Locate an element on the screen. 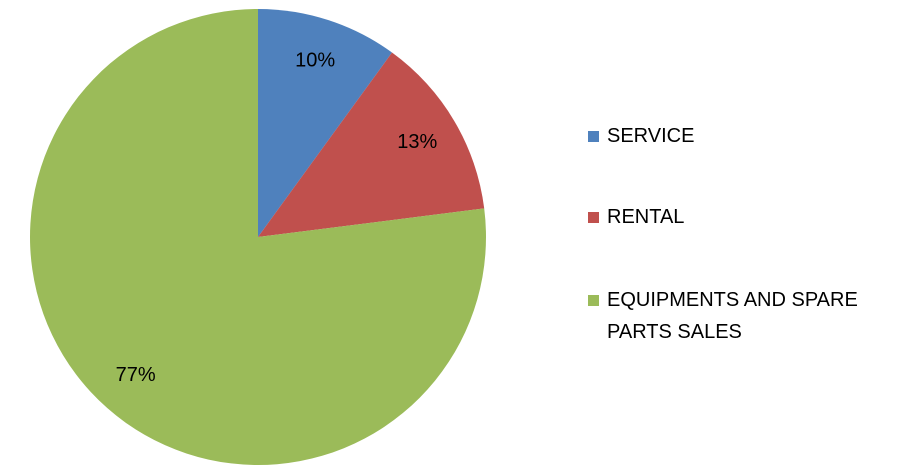 The image size is (904, 468). legend-item: EQUIPMENTS AND SPARE PARTS SALES is located at coordinates (743, 316).